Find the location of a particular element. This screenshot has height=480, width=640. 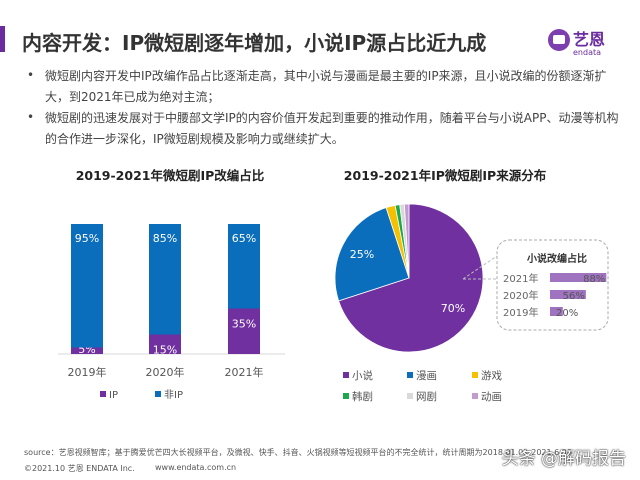

inset-category: 2021年 is located at coordinates (520, 278).